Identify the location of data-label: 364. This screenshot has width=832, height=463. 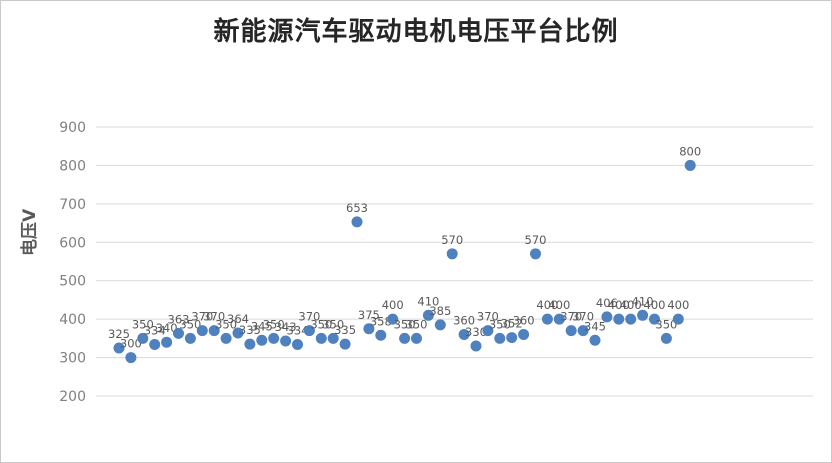
(238, 319).